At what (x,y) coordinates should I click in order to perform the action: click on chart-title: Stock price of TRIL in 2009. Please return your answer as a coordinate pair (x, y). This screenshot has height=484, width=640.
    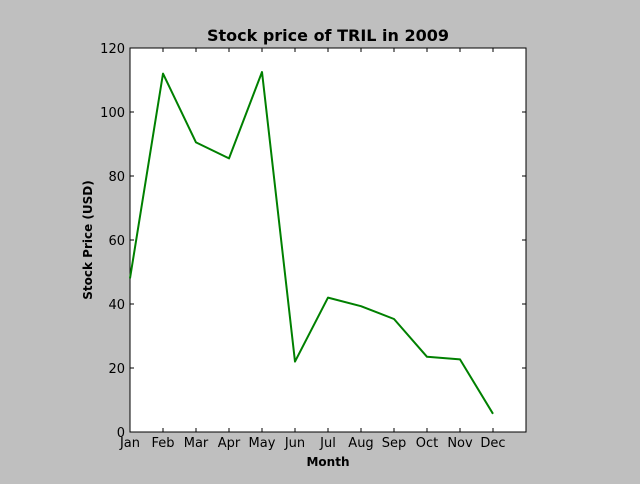
    Looking at the image, I should click on (328, 35).